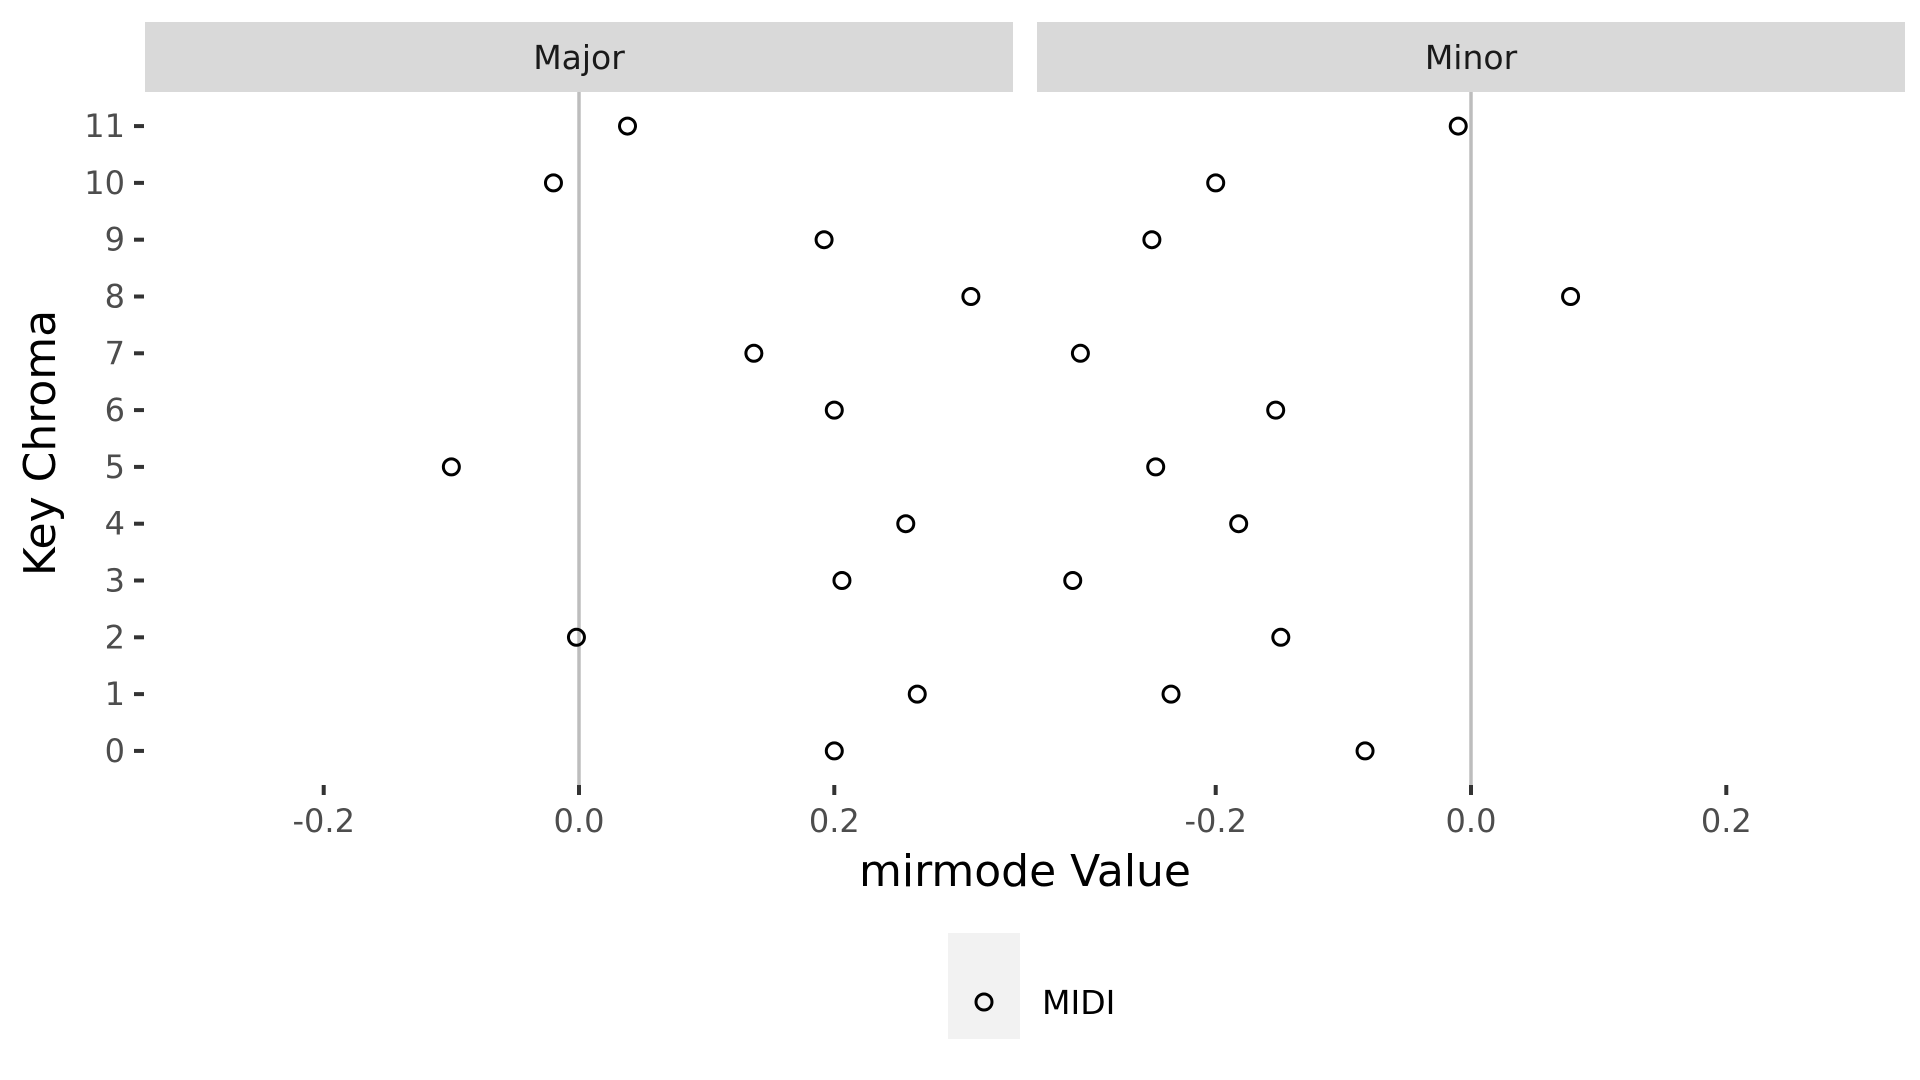 This screenshot has height=1080, width=1920. Describe the element at coordinates (984, 986) in the screenshot. I see `legend-key-background` at that location.